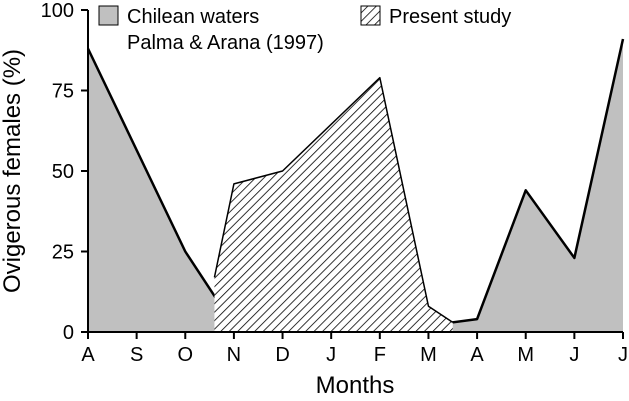  What do you see at coordinates (450, 17) in the screenshot?
I see `legend-label-present-study: Present study` at bounding box center [450, 17].